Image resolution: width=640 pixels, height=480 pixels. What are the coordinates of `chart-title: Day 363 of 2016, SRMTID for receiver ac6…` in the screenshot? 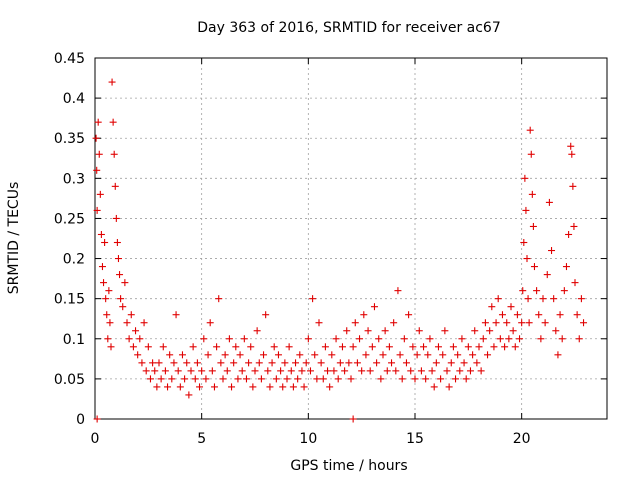 It's located at (349, 28).